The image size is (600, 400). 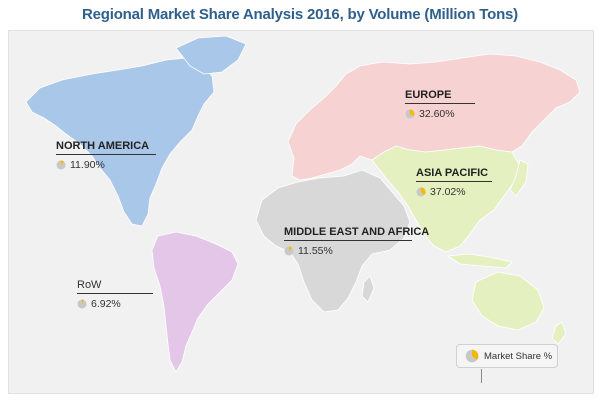 I want to click on europe-label: EUROPE 32.60%, so click(x=440, y=104).